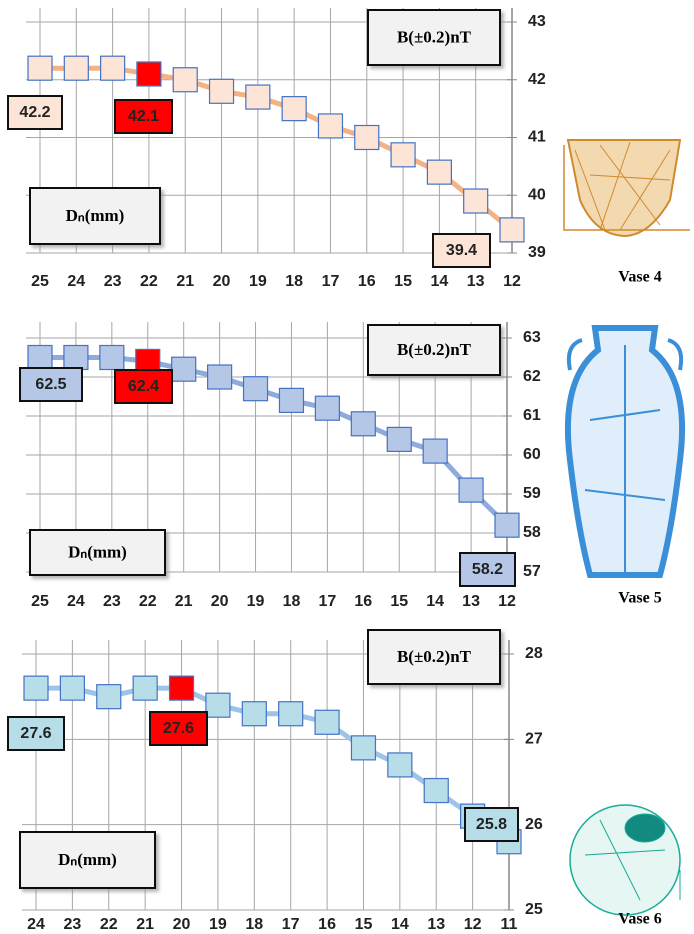 Image resolution: width=694 pixels, height=934 pixels. I want to click on y-tick-label: 62, so click(532, 376).